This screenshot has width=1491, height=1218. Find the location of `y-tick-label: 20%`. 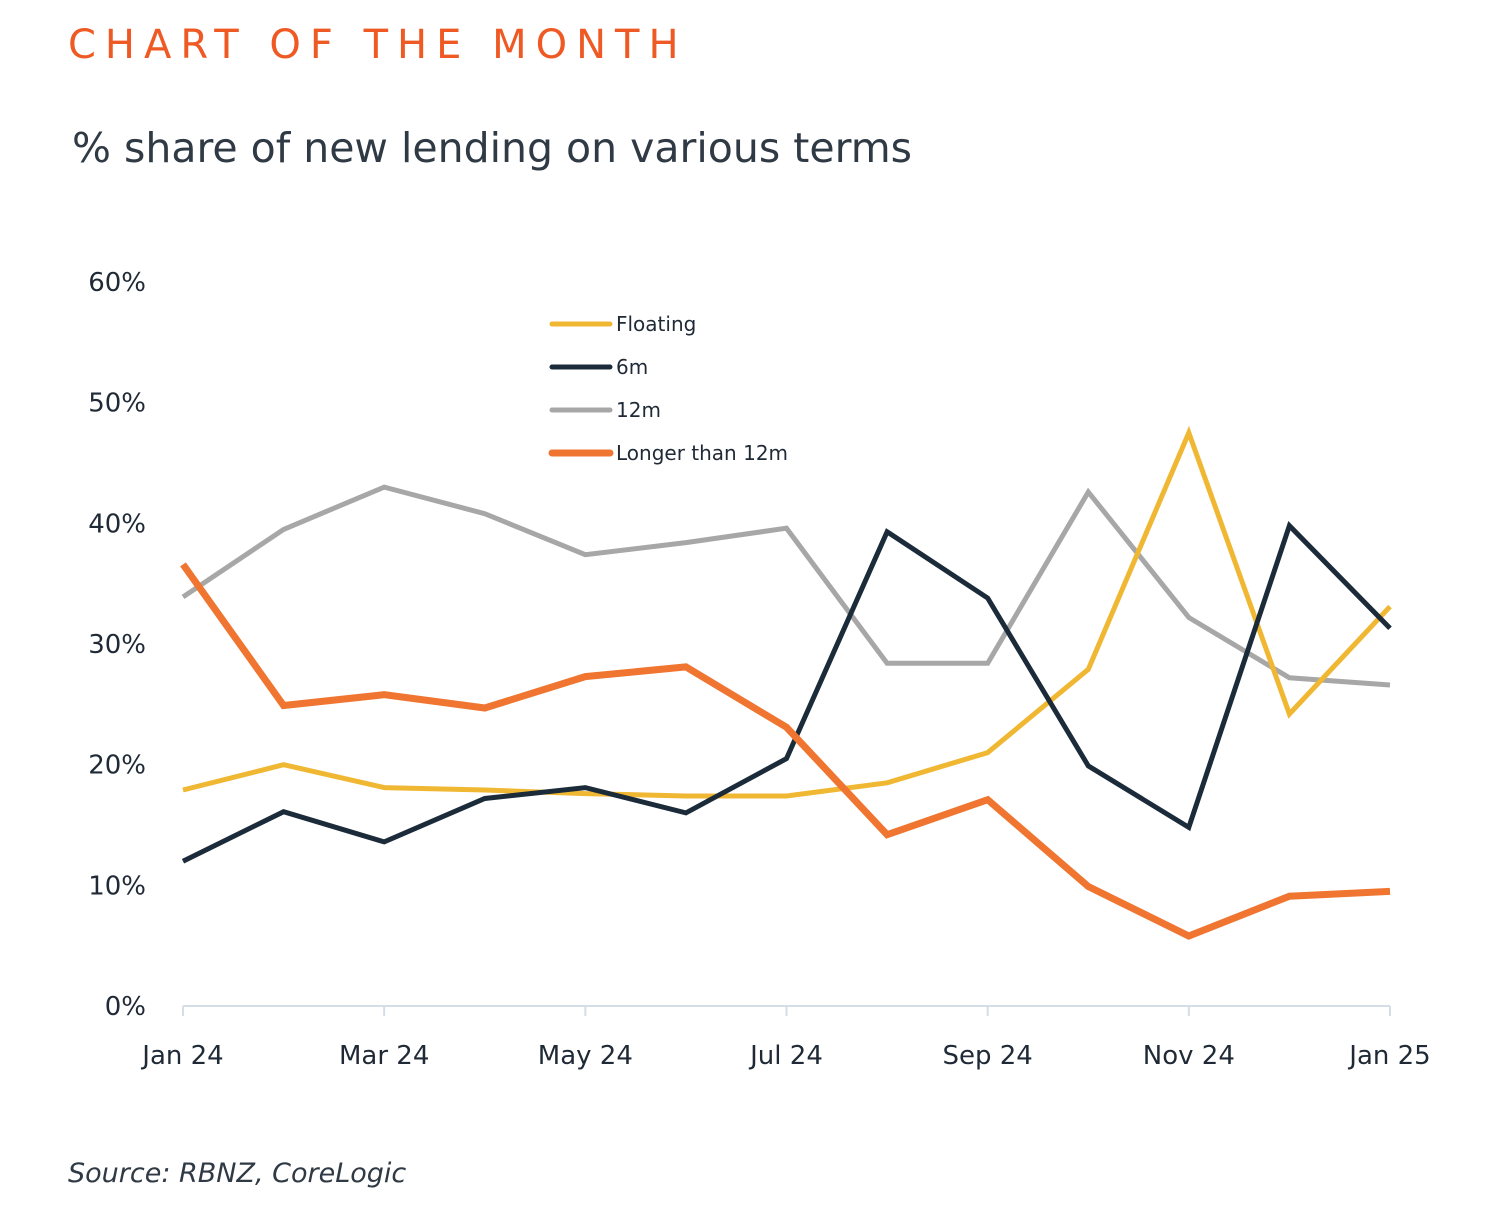

y-tick-label: 20% is located at coordinates (117, 766).